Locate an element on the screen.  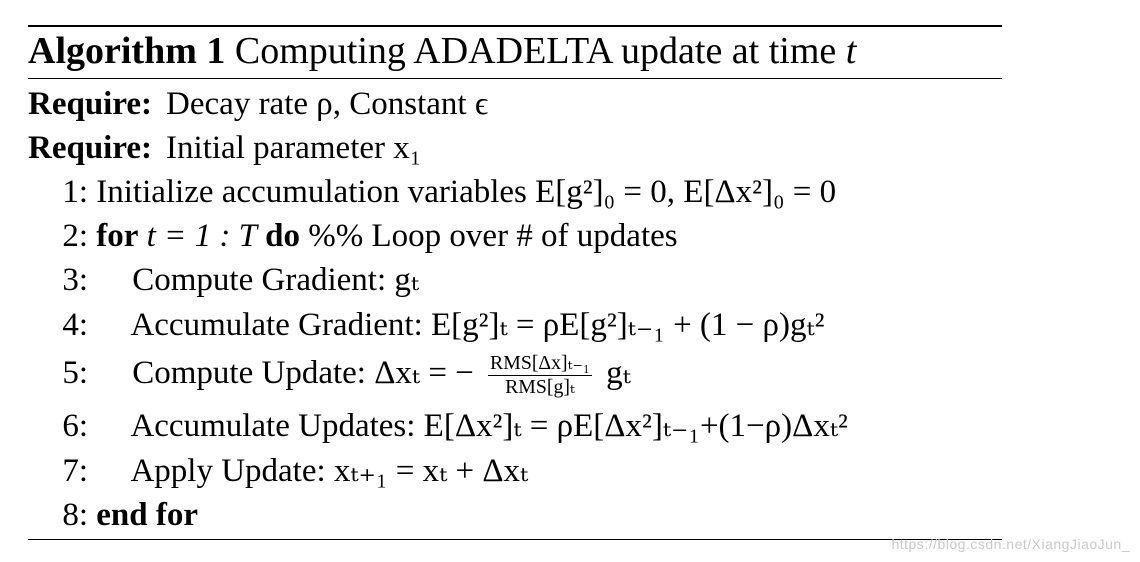
require-text: Decay rate ρ, Constant ϵ is located at coordinates (327, 104).